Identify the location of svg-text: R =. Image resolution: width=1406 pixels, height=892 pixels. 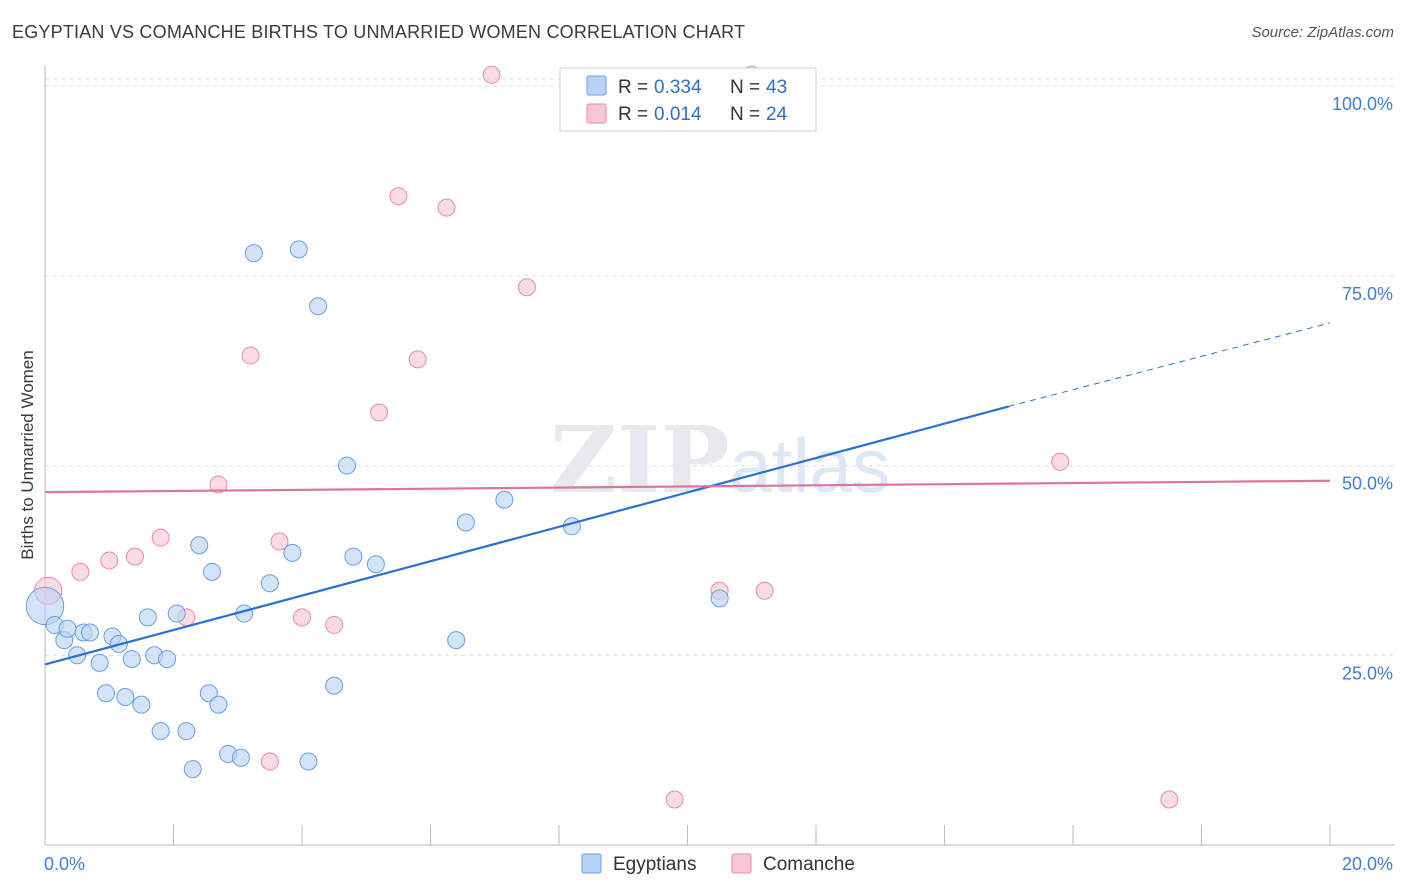
(633, 87).